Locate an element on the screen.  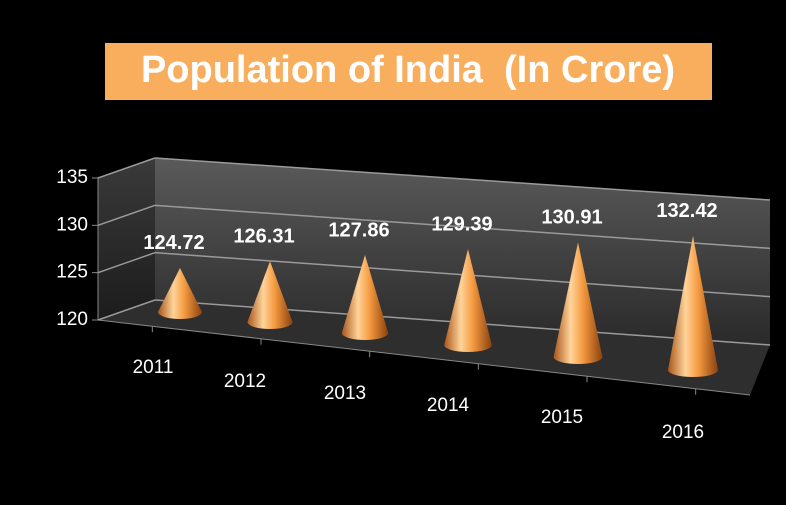
data-label: 132.42 is located at coordinates (686, 211).